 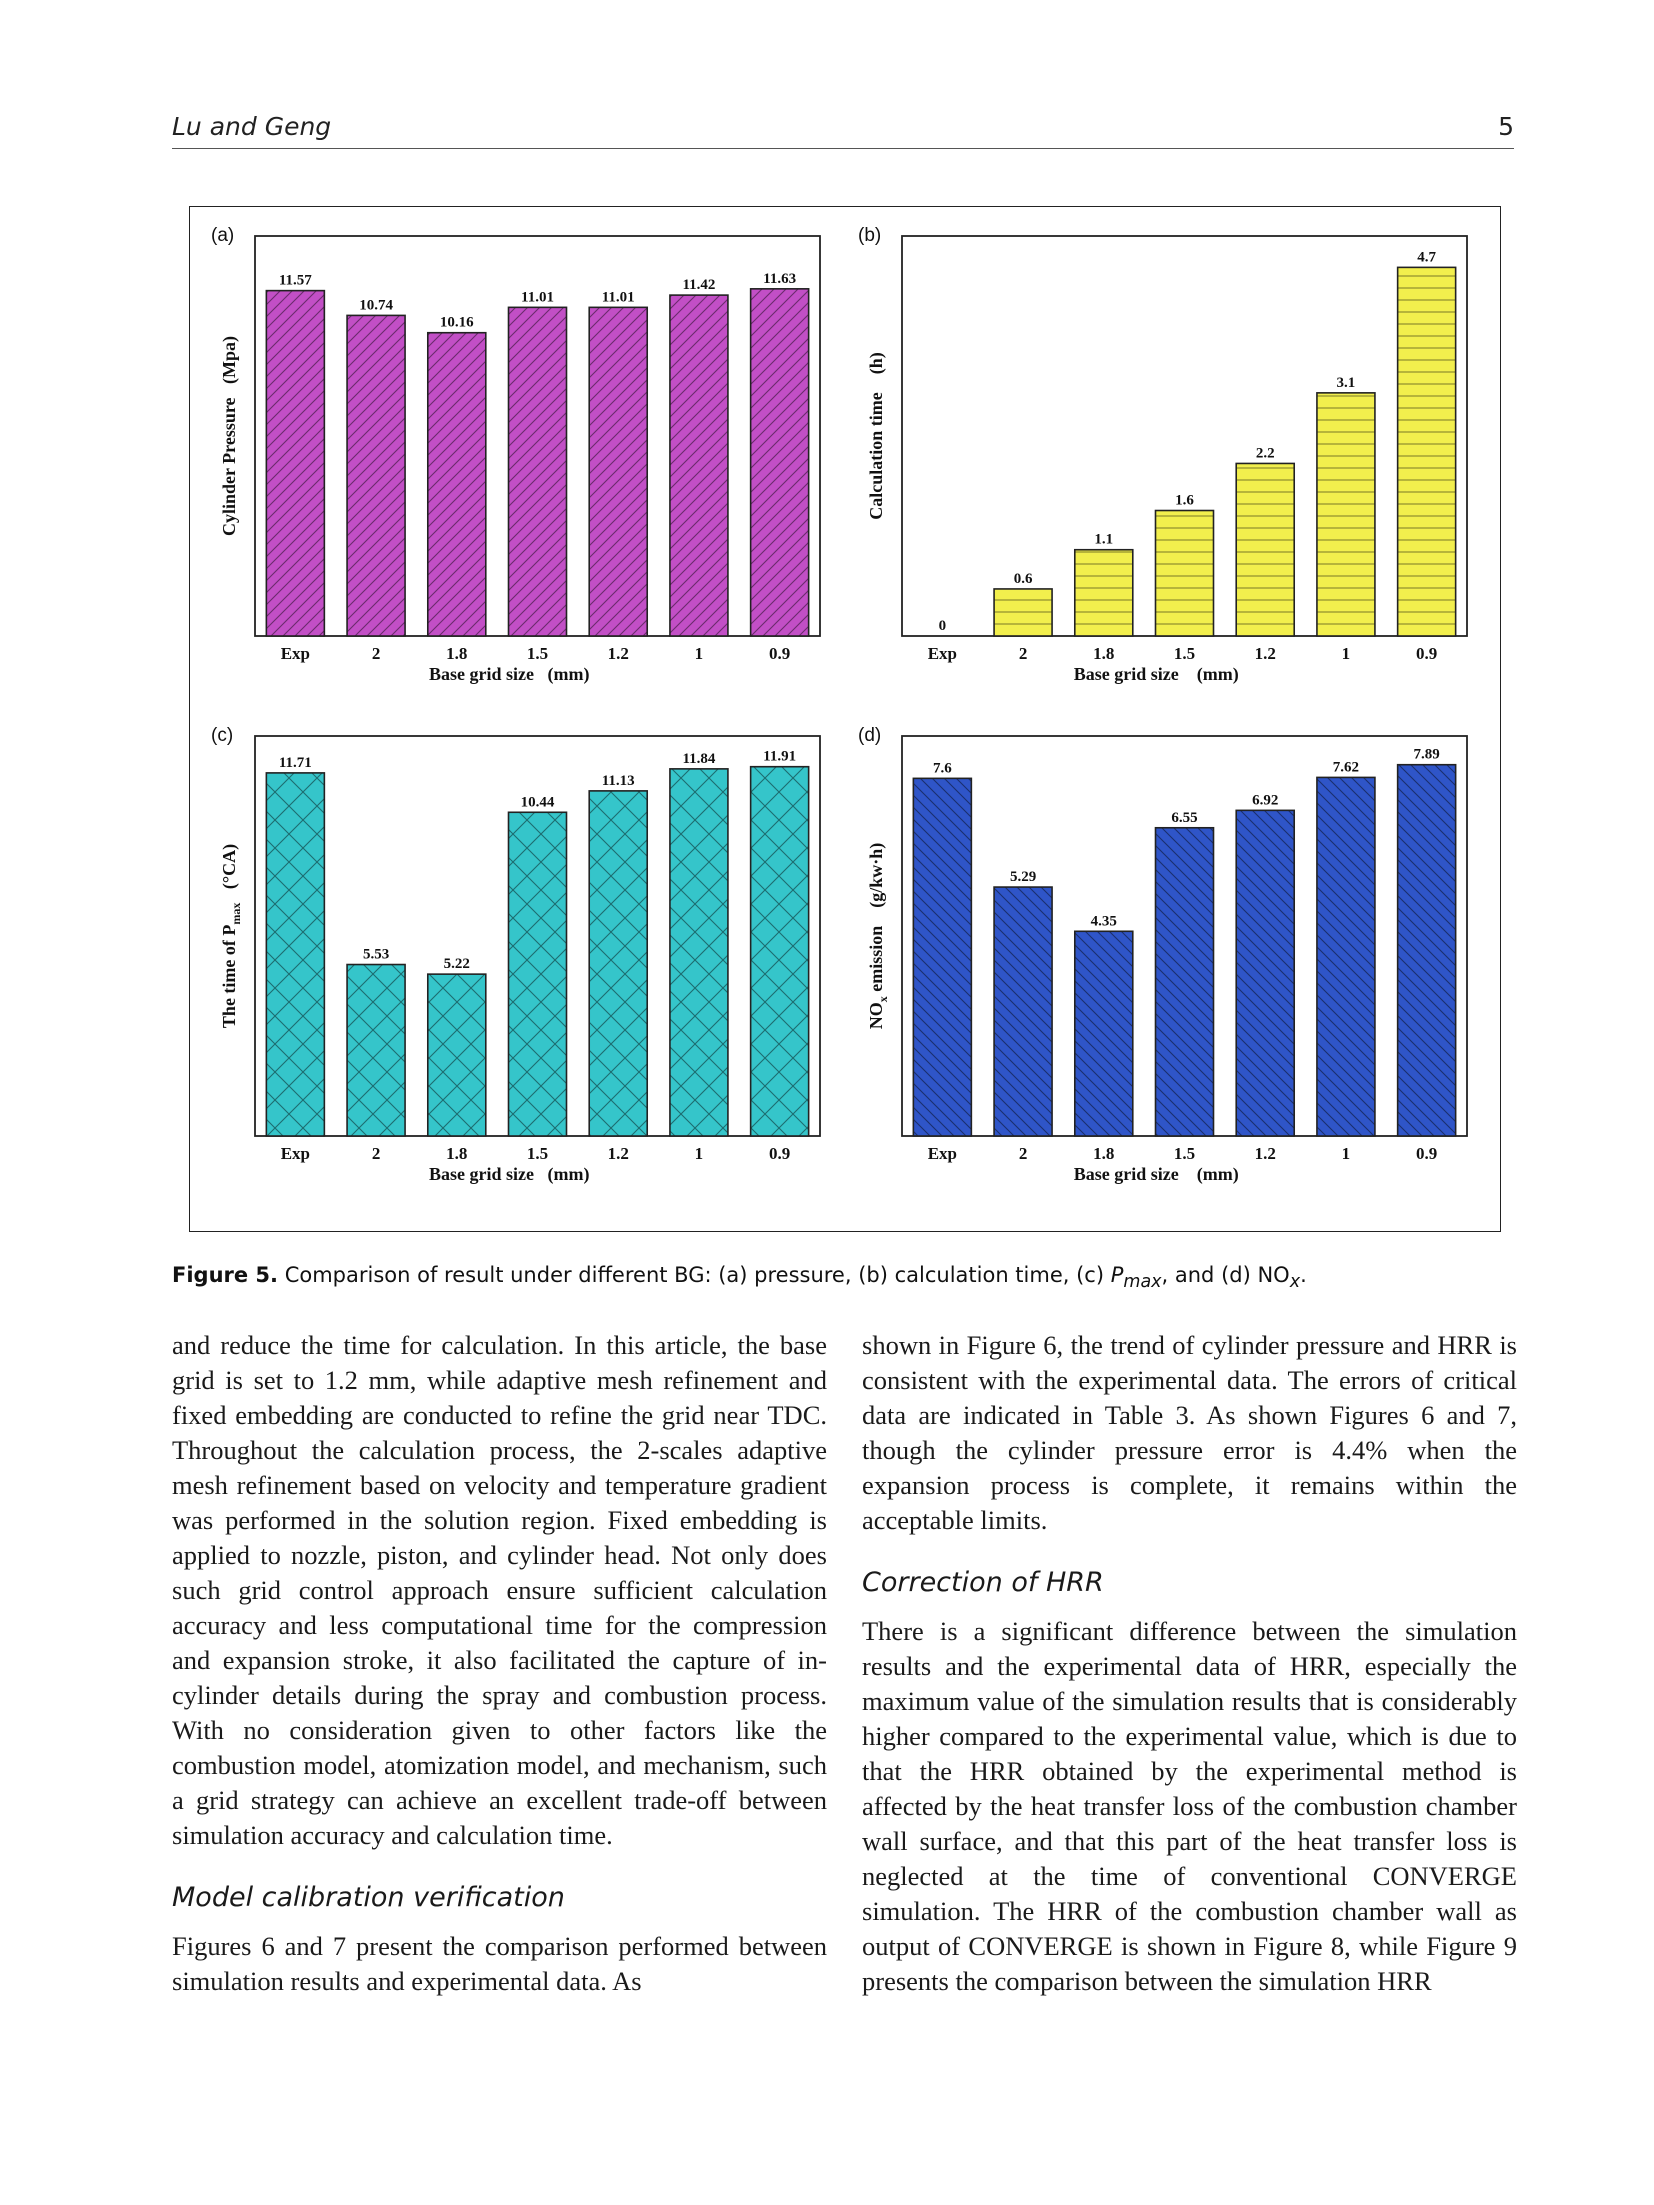 I want to click on bar-value-label: 7.89, so click(x=1427, y=755).